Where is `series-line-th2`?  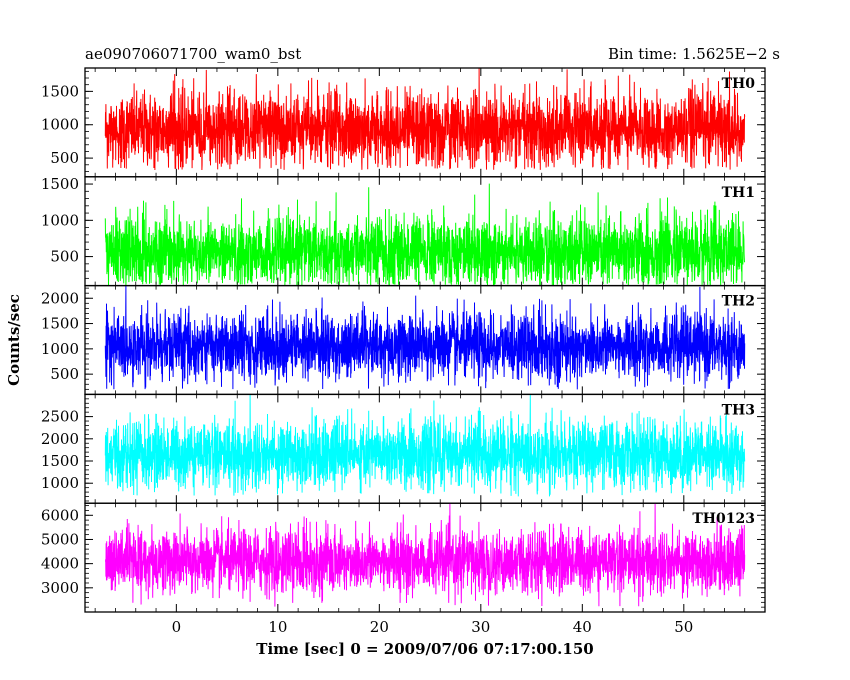 series-line-th2 is located at coordinates (425, 337).